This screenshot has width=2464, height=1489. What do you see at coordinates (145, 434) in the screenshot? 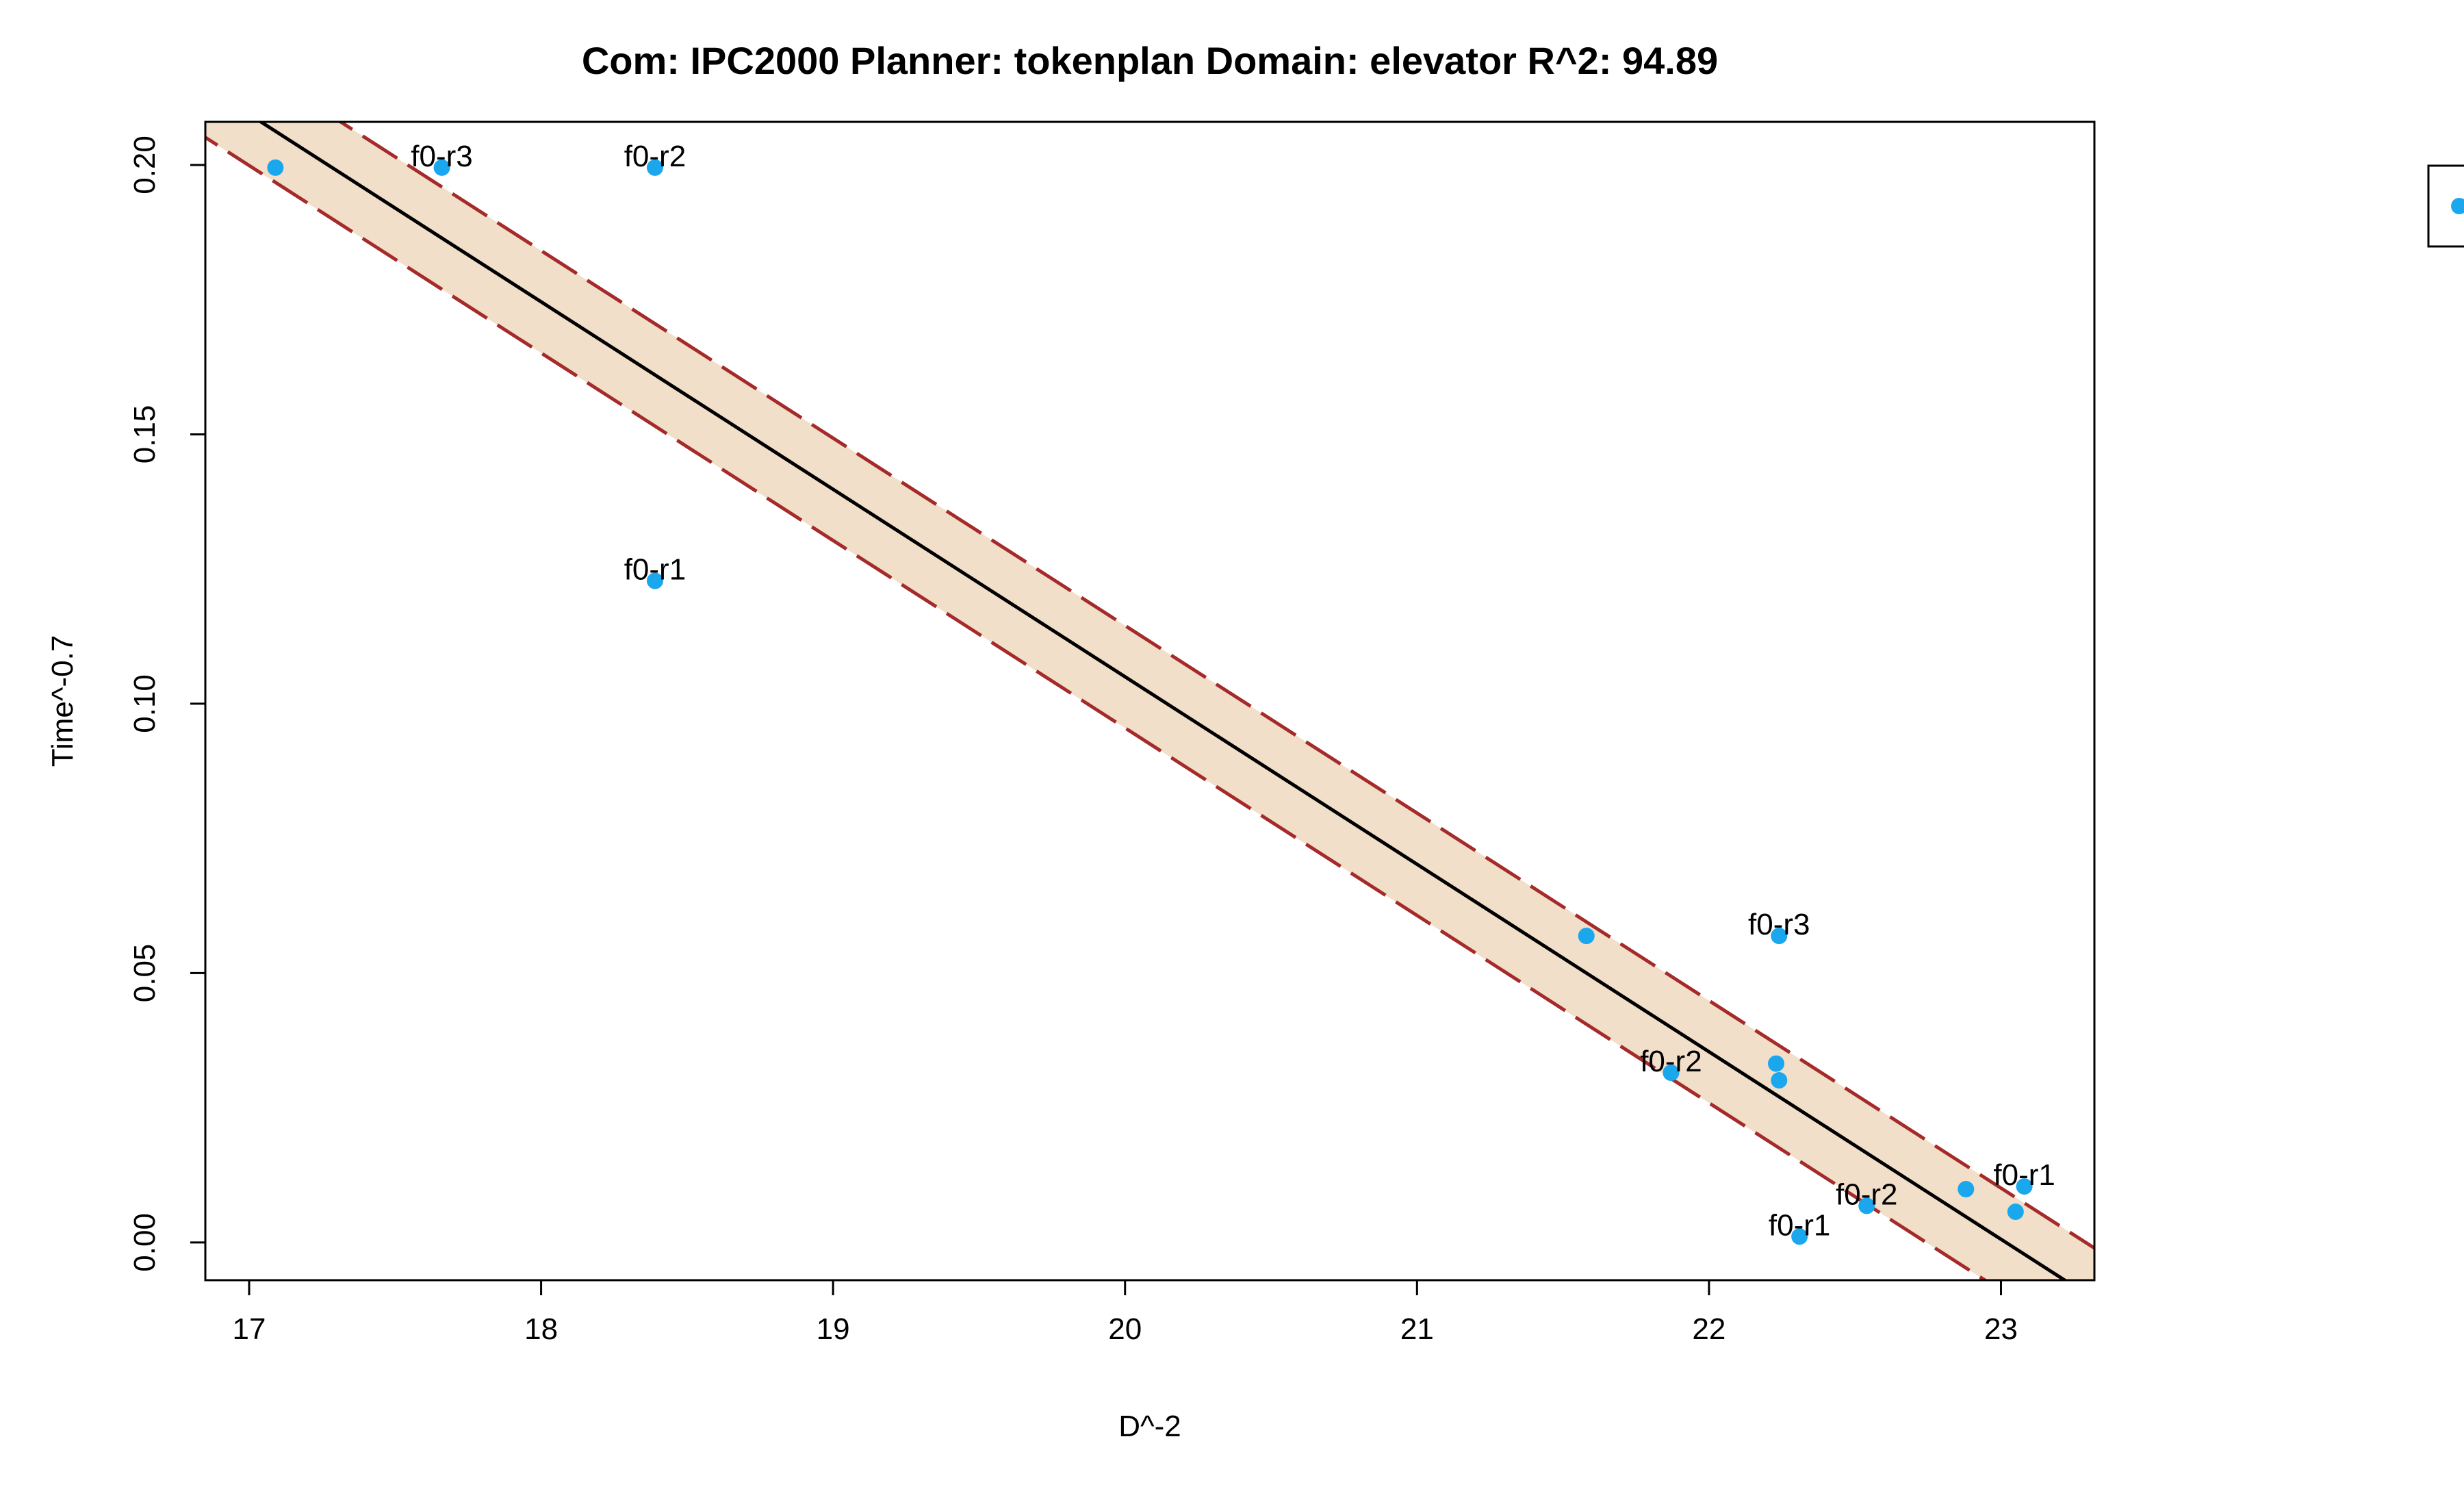
I see `y-tick-label: 0.15` at bounding box center [145, 434].